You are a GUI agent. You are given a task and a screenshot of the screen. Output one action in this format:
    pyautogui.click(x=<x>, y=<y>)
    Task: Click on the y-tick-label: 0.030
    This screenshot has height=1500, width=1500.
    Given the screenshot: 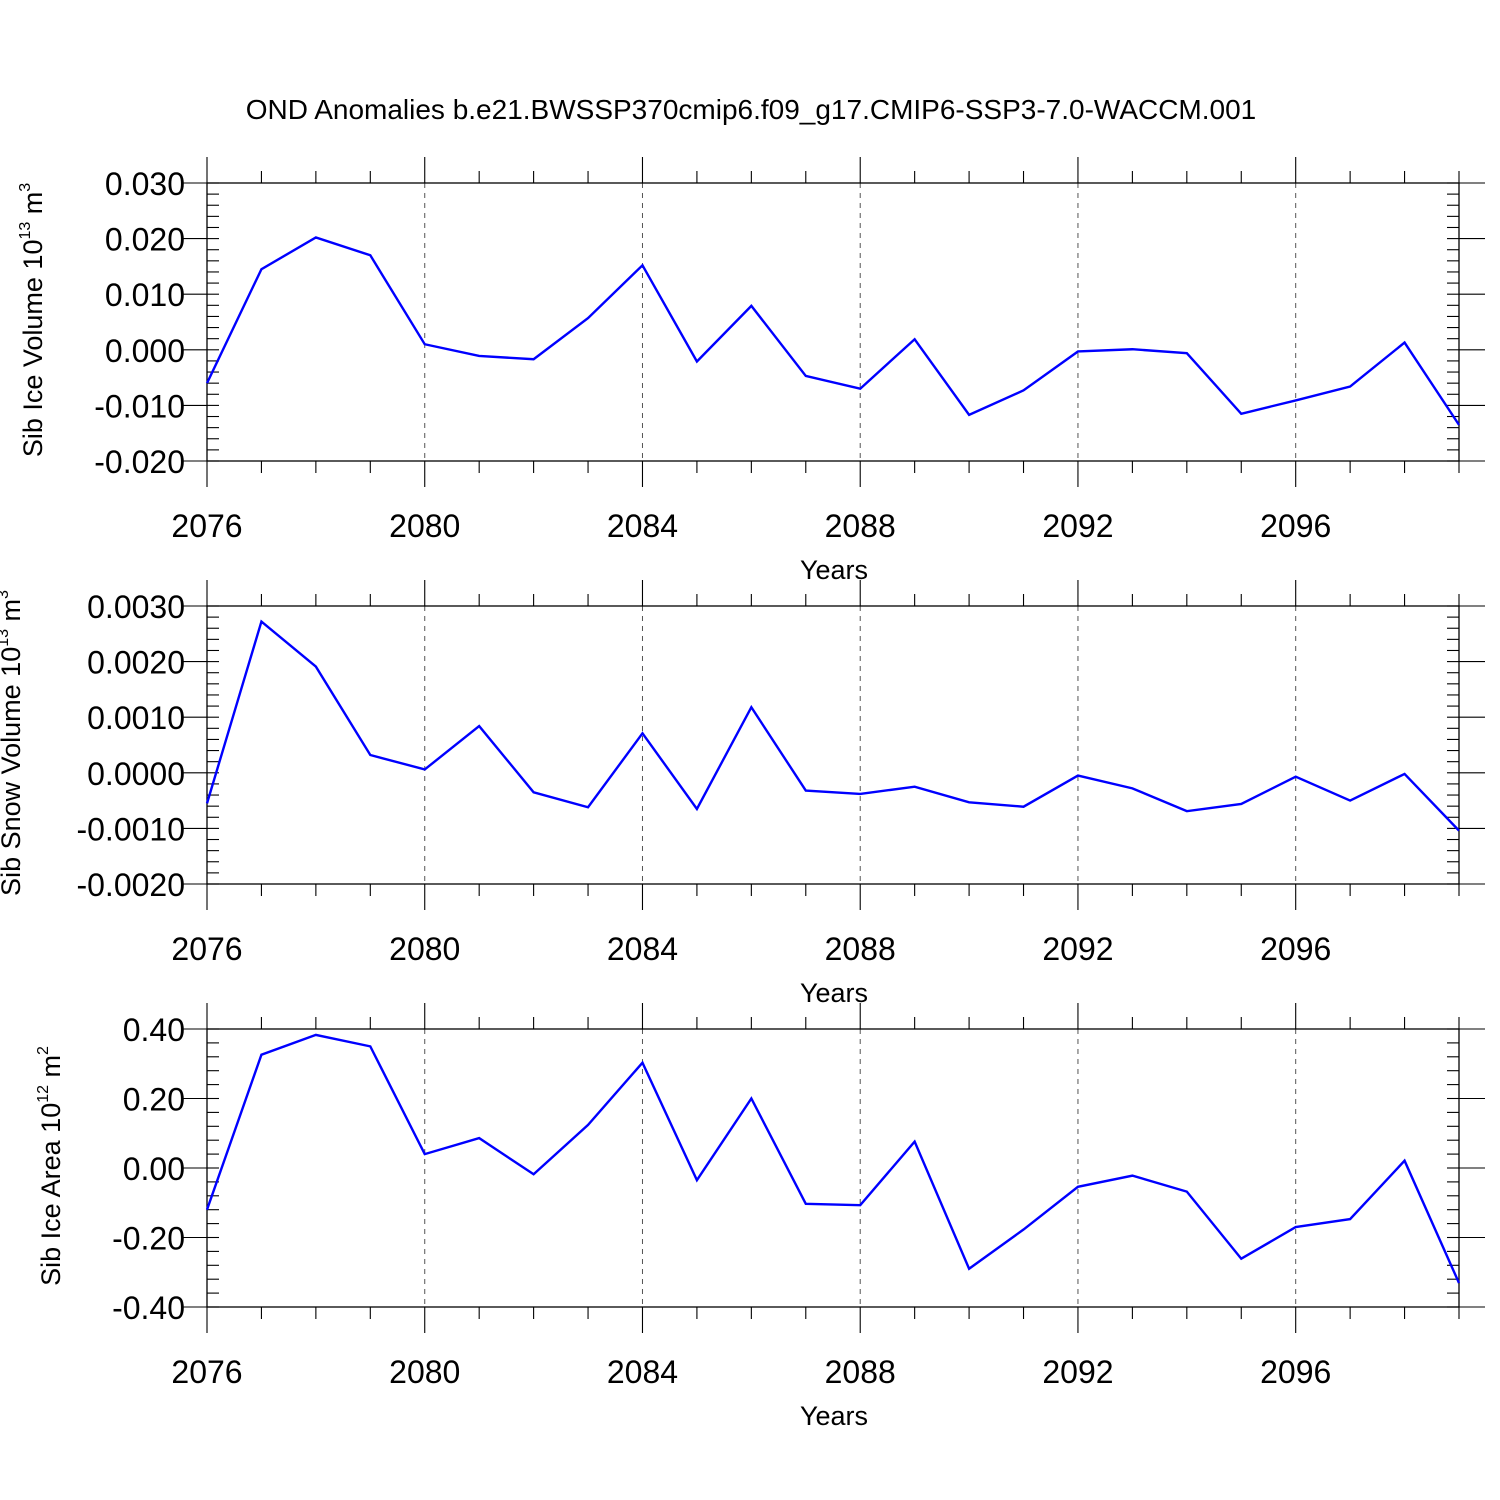 What is the action you would take?
    pyautogui.click(x=145, y=184)
    